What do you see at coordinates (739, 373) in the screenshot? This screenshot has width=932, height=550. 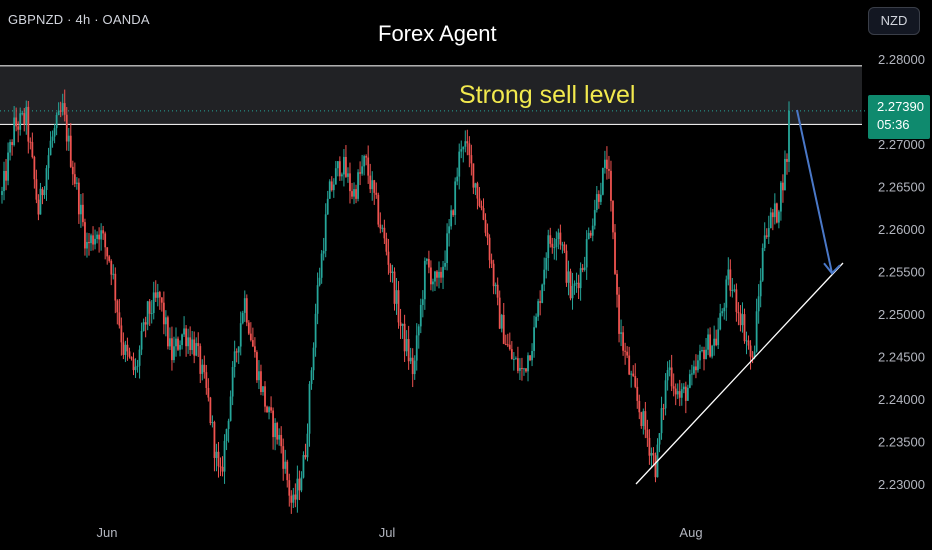 I see `support-trendline` at bounding box center [739, 373].